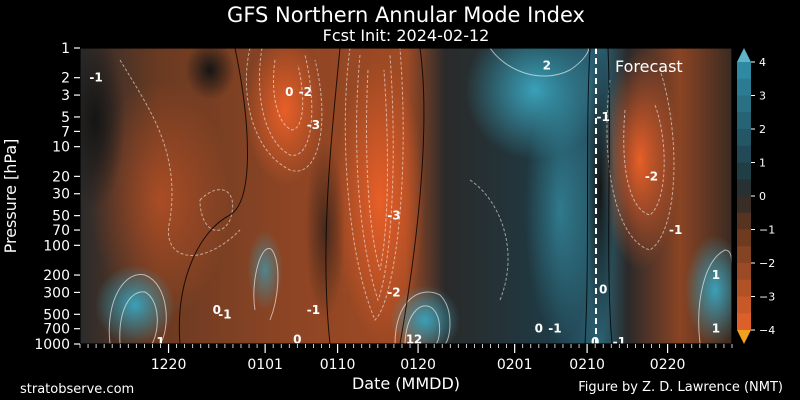 The height and width of the screenshot is (400, 800). What do you see at coordinates (10, 196) in the screenshot?
I see `y-axis-label: Pressure [hPa]` at bounding box center [10, 196].